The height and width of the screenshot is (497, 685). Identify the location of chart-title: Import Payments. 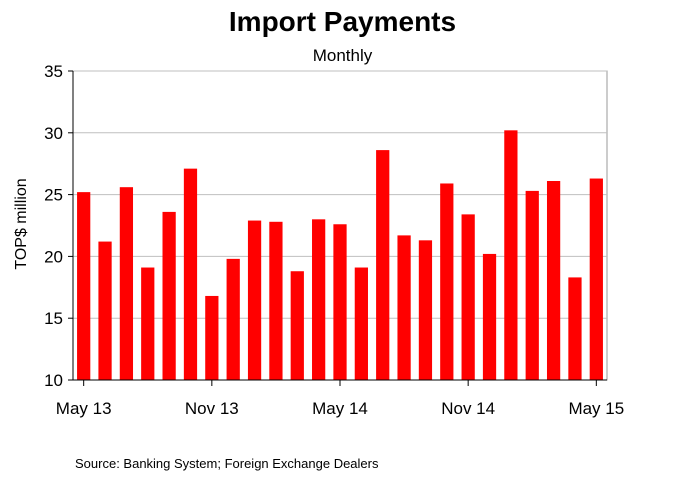
(342, 21).